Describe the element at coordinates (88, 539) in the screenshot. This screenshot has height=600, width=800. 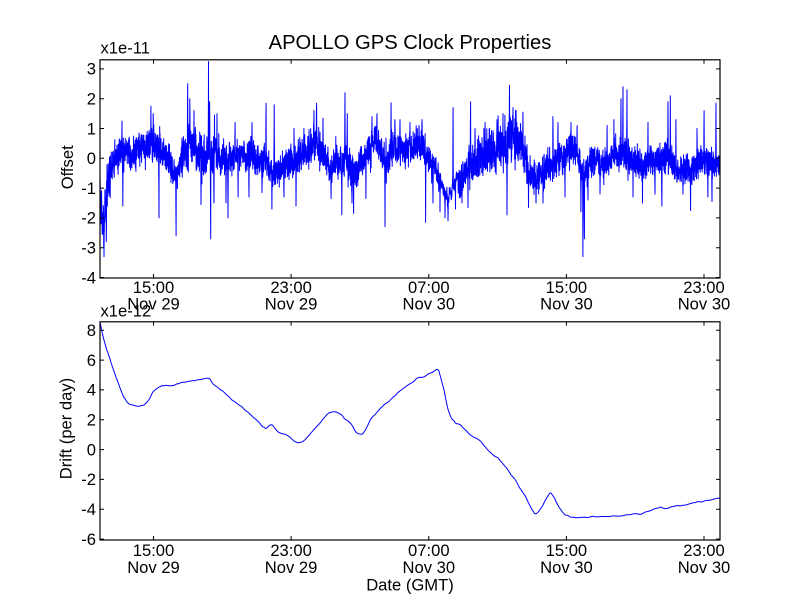
I see `svg-text: -6` at that location.